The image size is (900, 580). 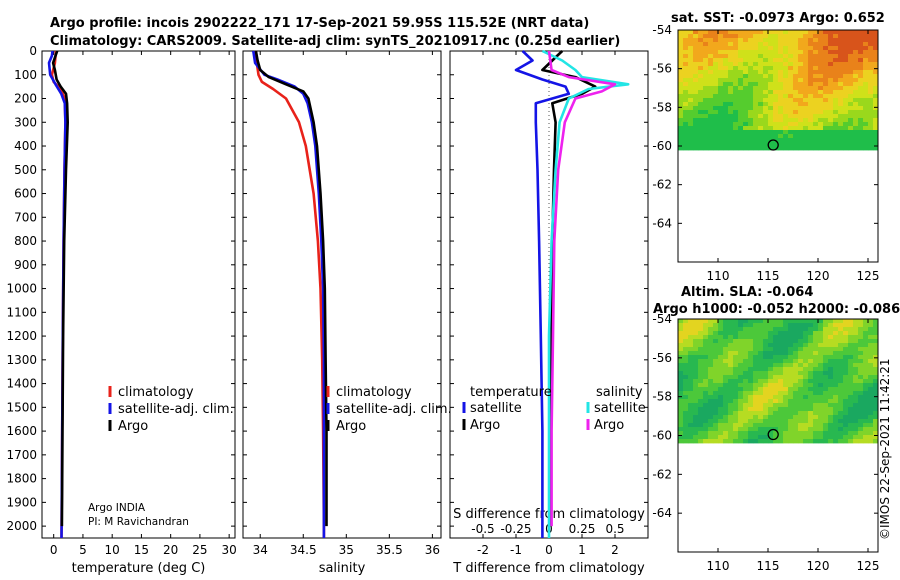 What do you see at coordinates (548, 568) in the screenshot?
I see `x-axis-label: T difference from climatology` at bounding box center [548, 568].